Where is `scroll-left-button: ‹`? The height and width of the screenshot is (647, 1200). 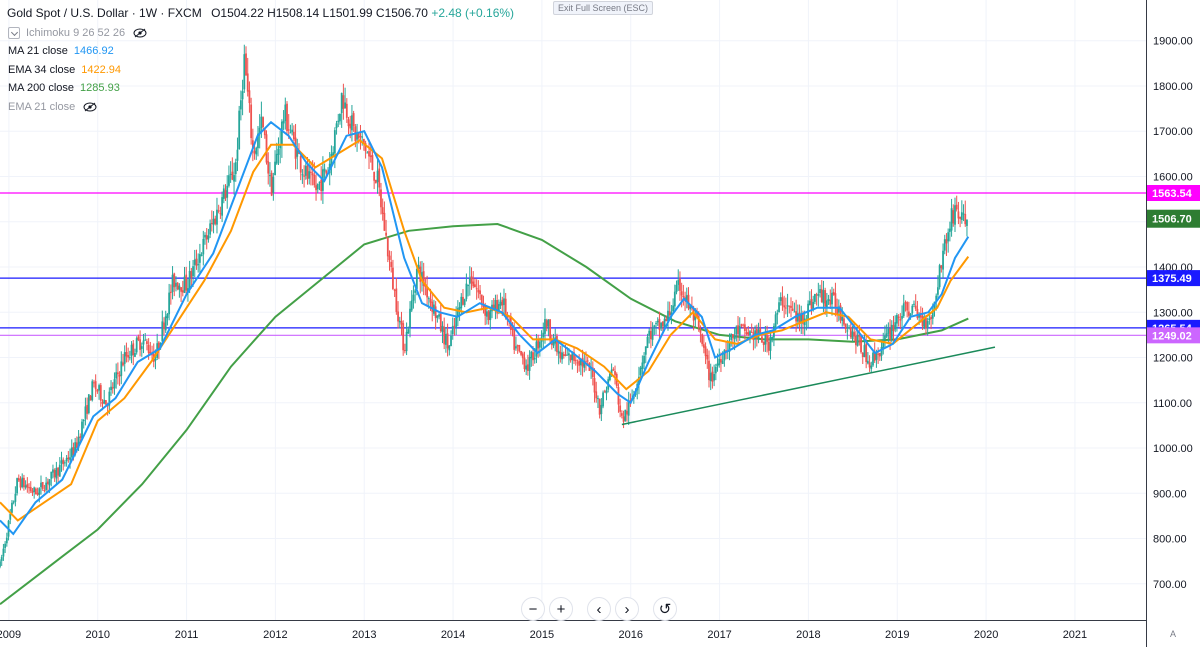
scroll-left-button: ‹ is located at coordinates (599, 609).